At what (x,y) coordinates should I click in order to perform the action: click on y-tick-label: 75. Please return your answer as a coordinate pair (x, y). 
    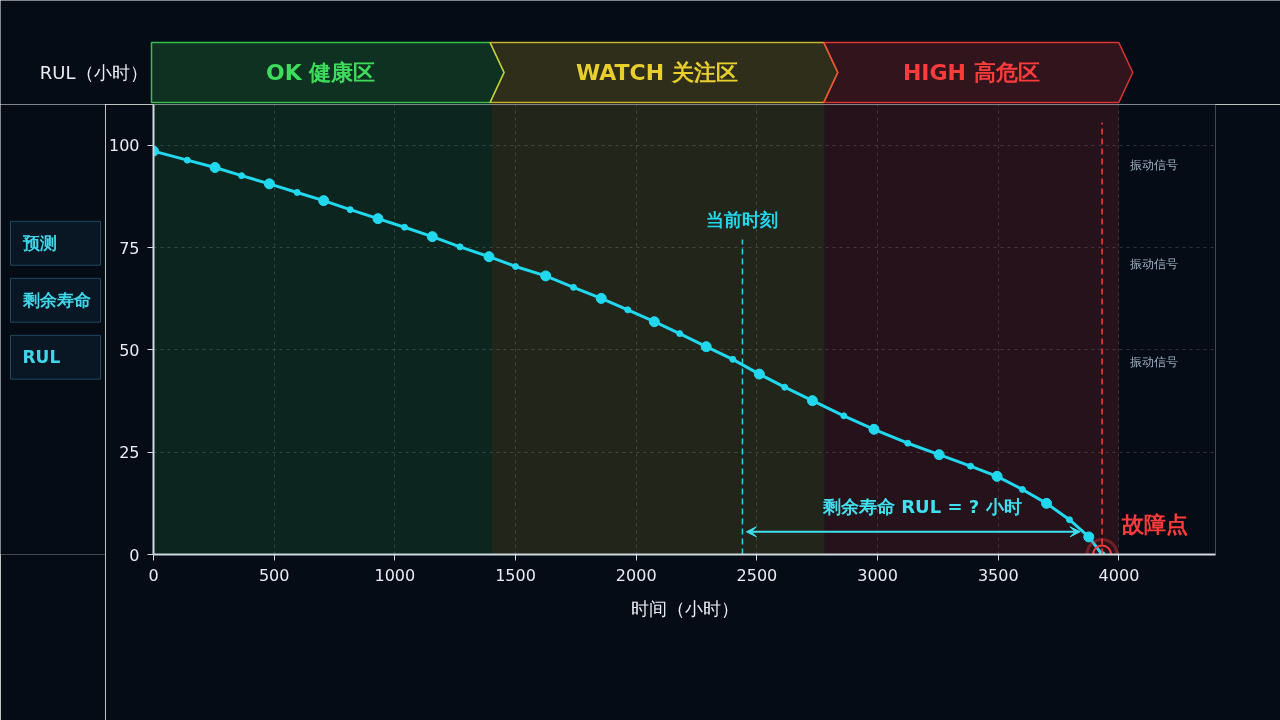
    Looking at the image, I should click on (129, 248).